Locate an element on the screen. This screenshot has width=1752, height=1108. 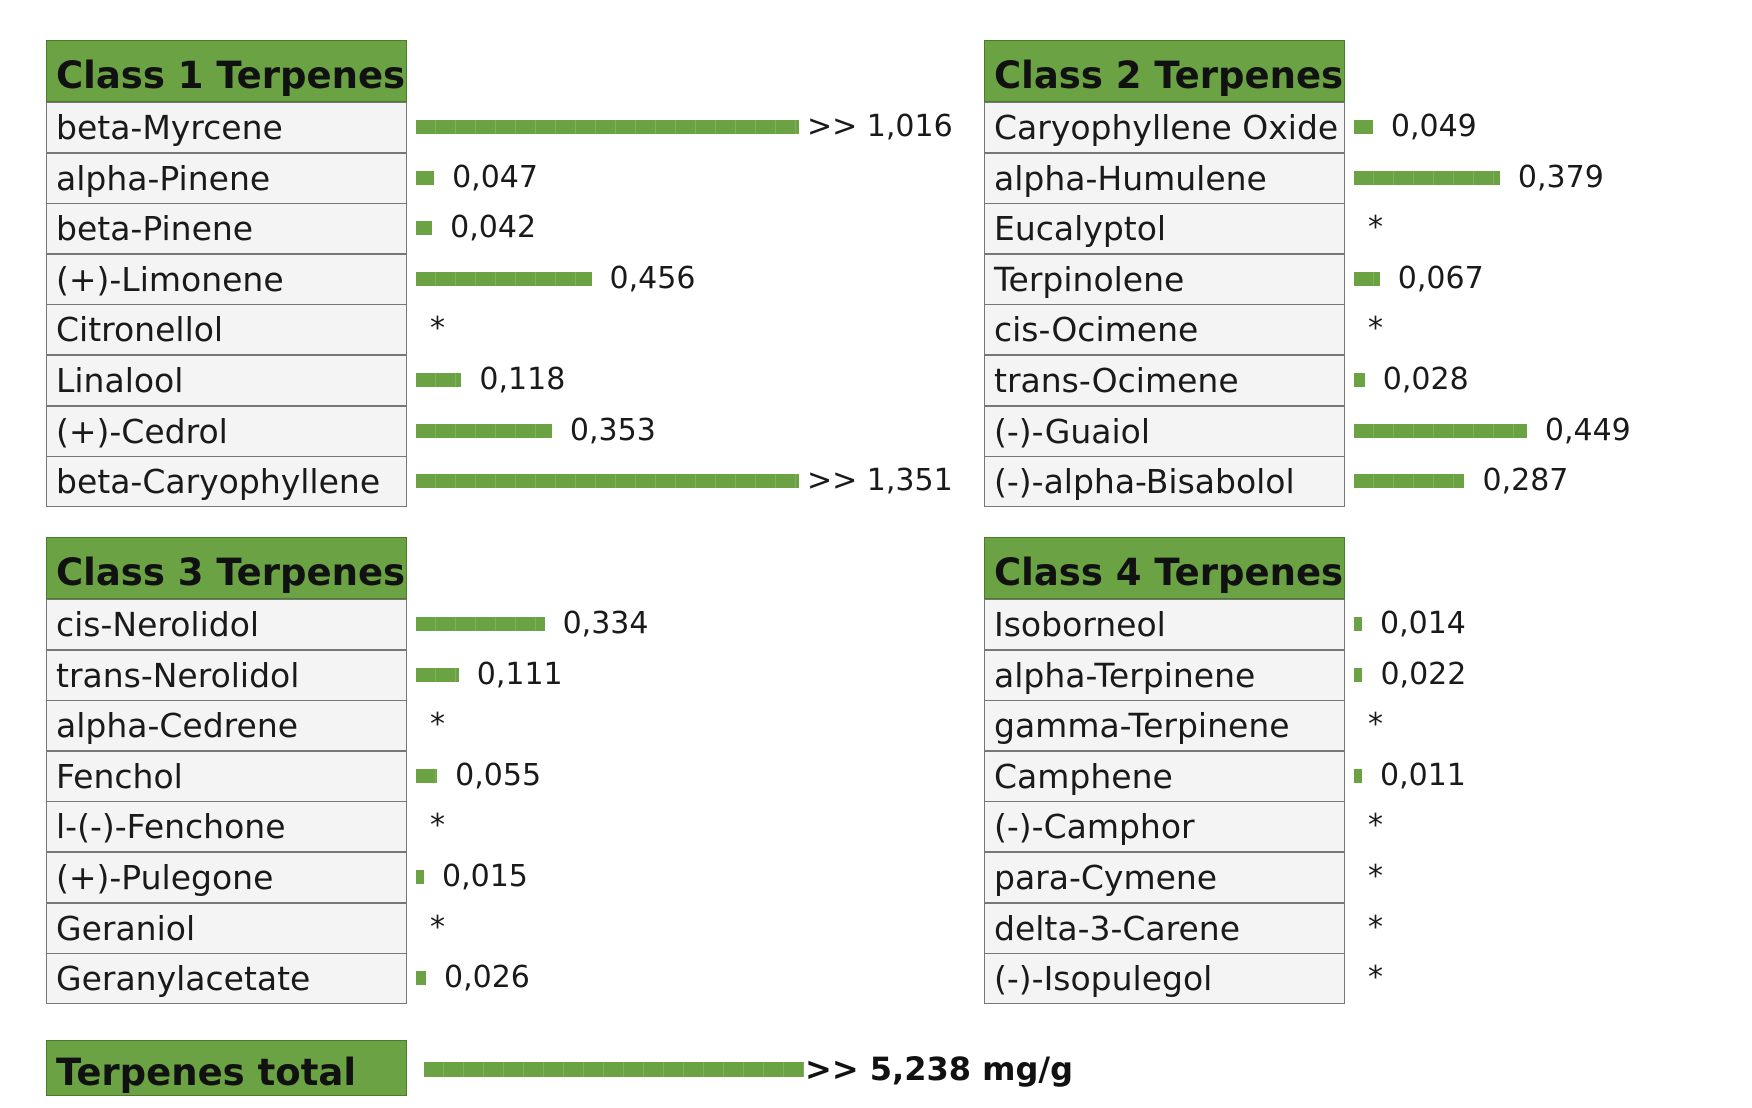
category-label: Eucalyptol is located at coordinates (1164, 229).